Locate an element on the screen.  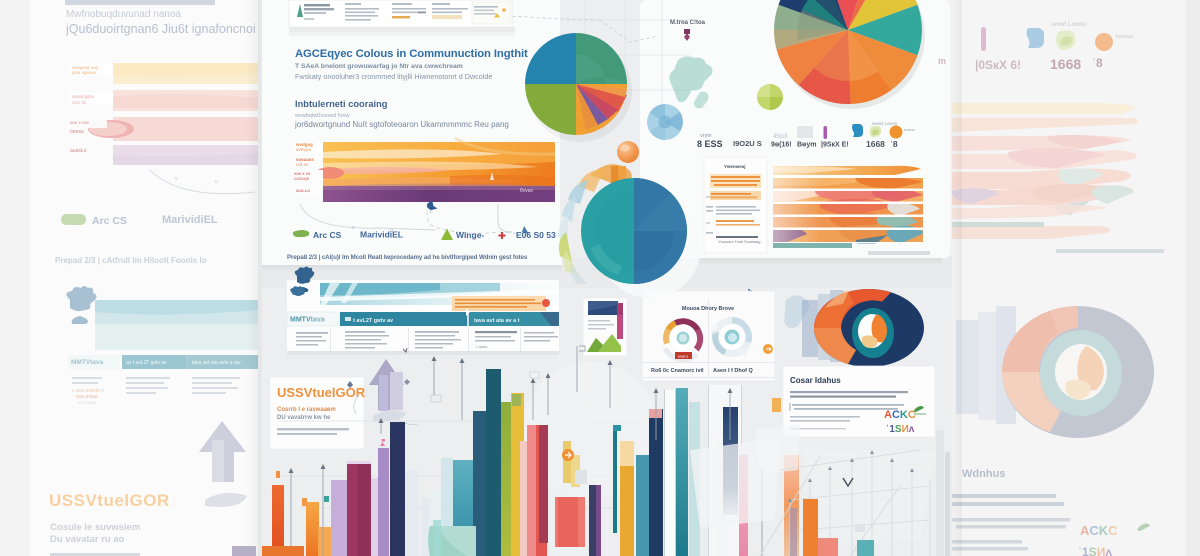
svg-text: 9ɵ(16! is located at coordinates (781, 145).